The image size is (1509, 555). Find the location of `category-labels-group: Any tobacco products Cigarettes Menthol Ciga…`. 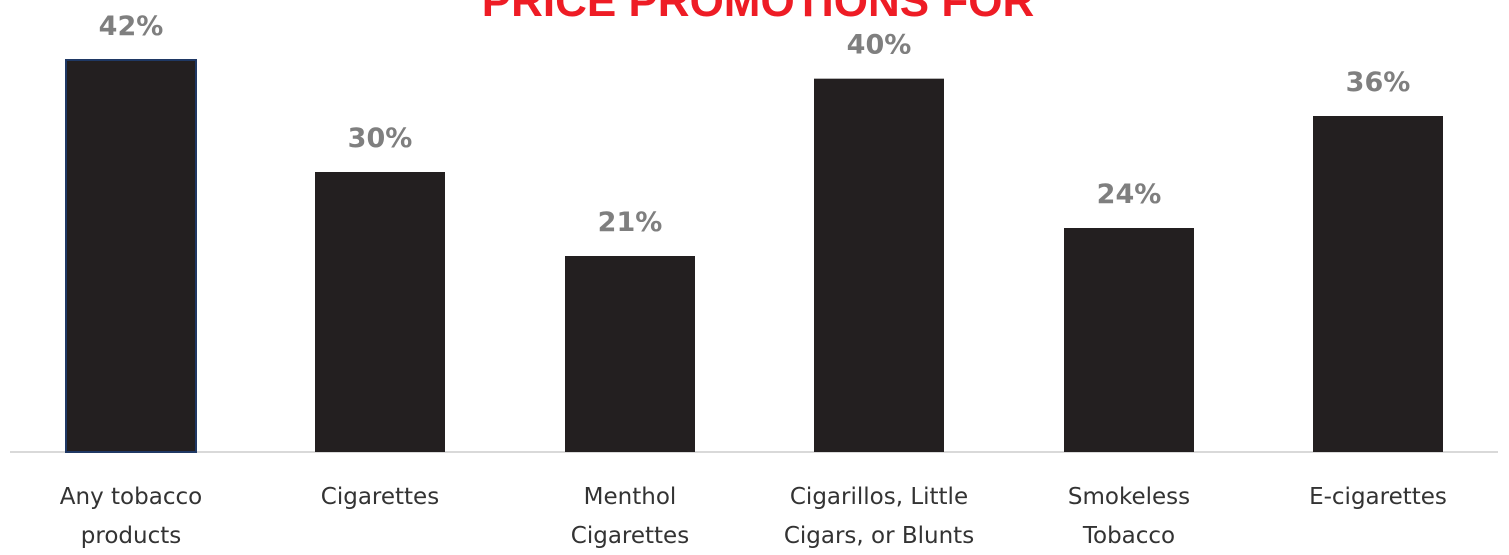

category-labels-group: Any tobacco products Cigarettes Menthol Ciga… is located at coordinates (753, 516).